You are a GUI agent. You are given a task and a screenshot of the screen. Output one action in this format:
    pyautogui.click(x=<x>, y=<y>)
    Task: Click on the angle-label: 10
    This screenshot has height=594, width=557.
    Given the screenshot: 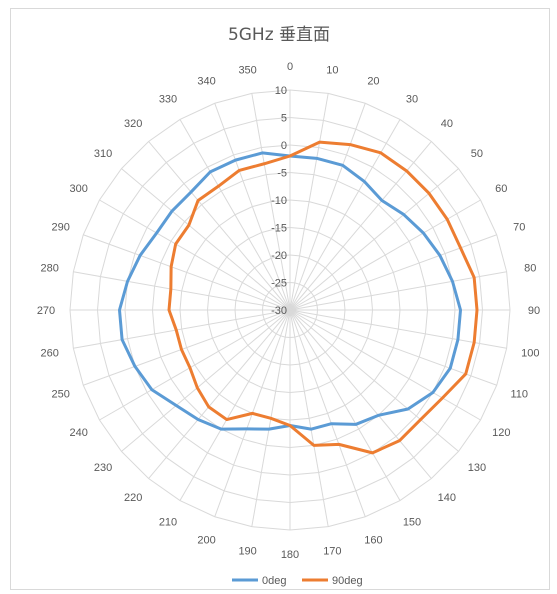 What is the action you would take?
    pyautogui.click(x=332, y=71)
    